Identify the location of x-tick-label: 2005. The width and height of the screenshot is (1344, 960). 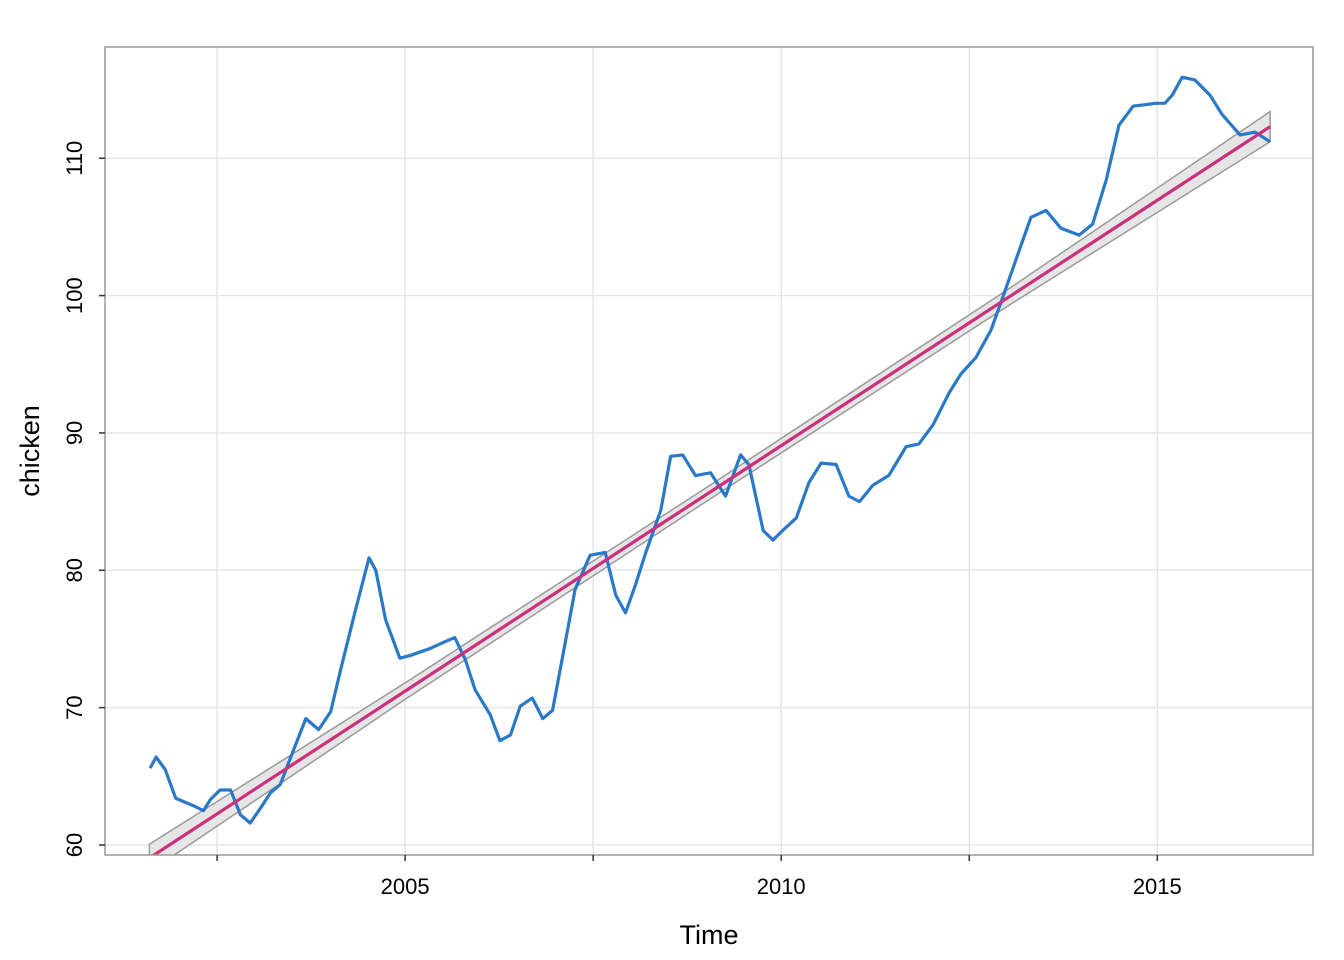
(405, 886).